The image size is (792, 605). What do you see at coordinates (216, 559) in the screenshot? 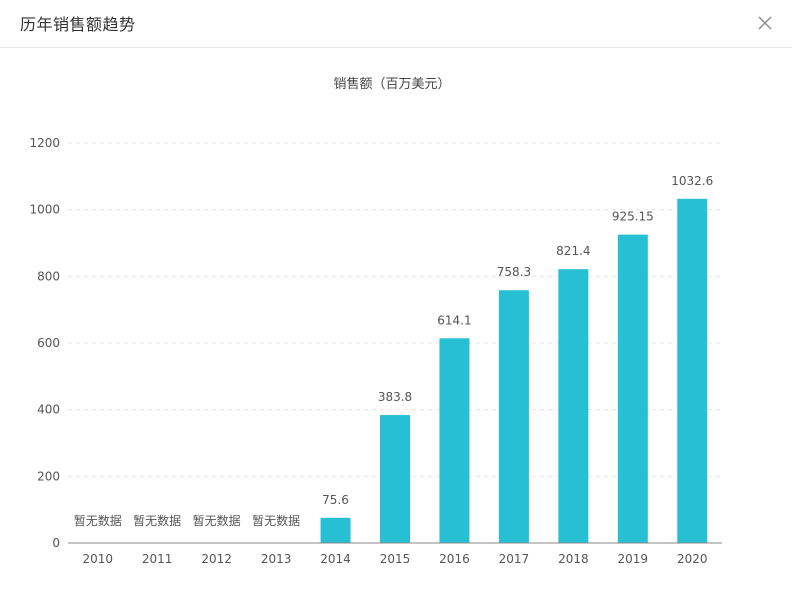
I see `x-tick-label: 2012` at bounding box center [216, 559].